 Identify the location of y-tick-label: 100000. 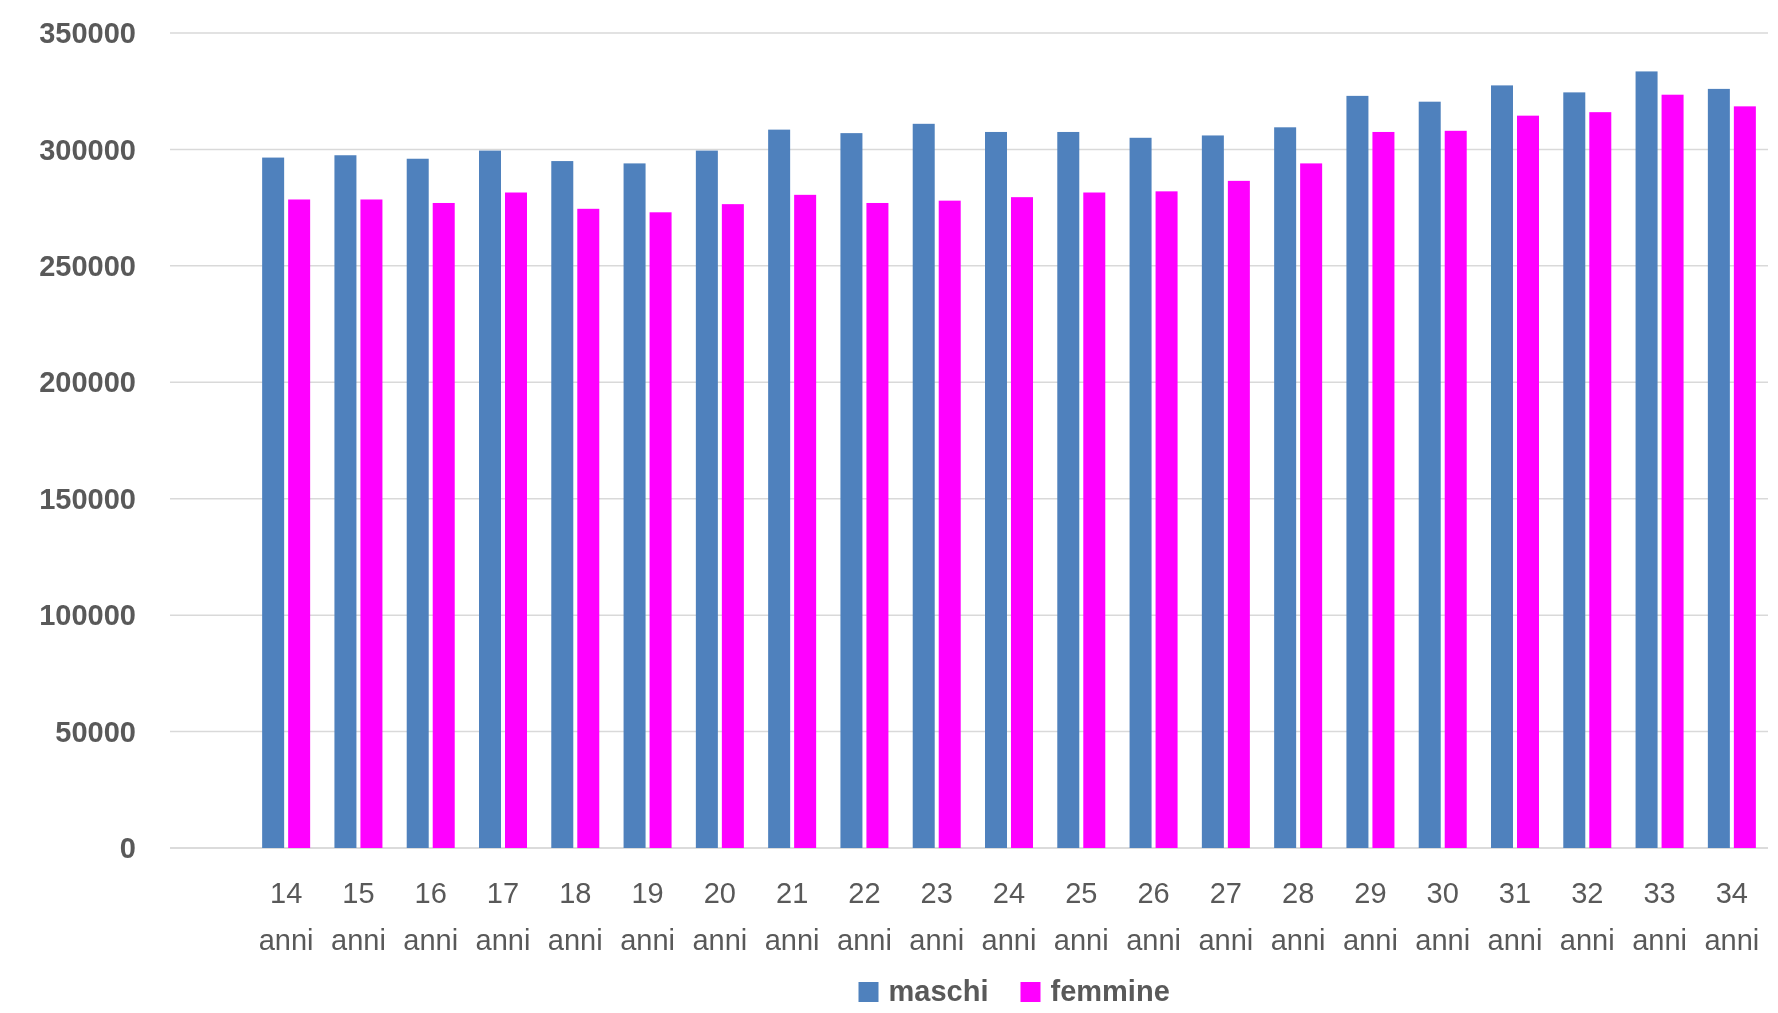
(87, 615).